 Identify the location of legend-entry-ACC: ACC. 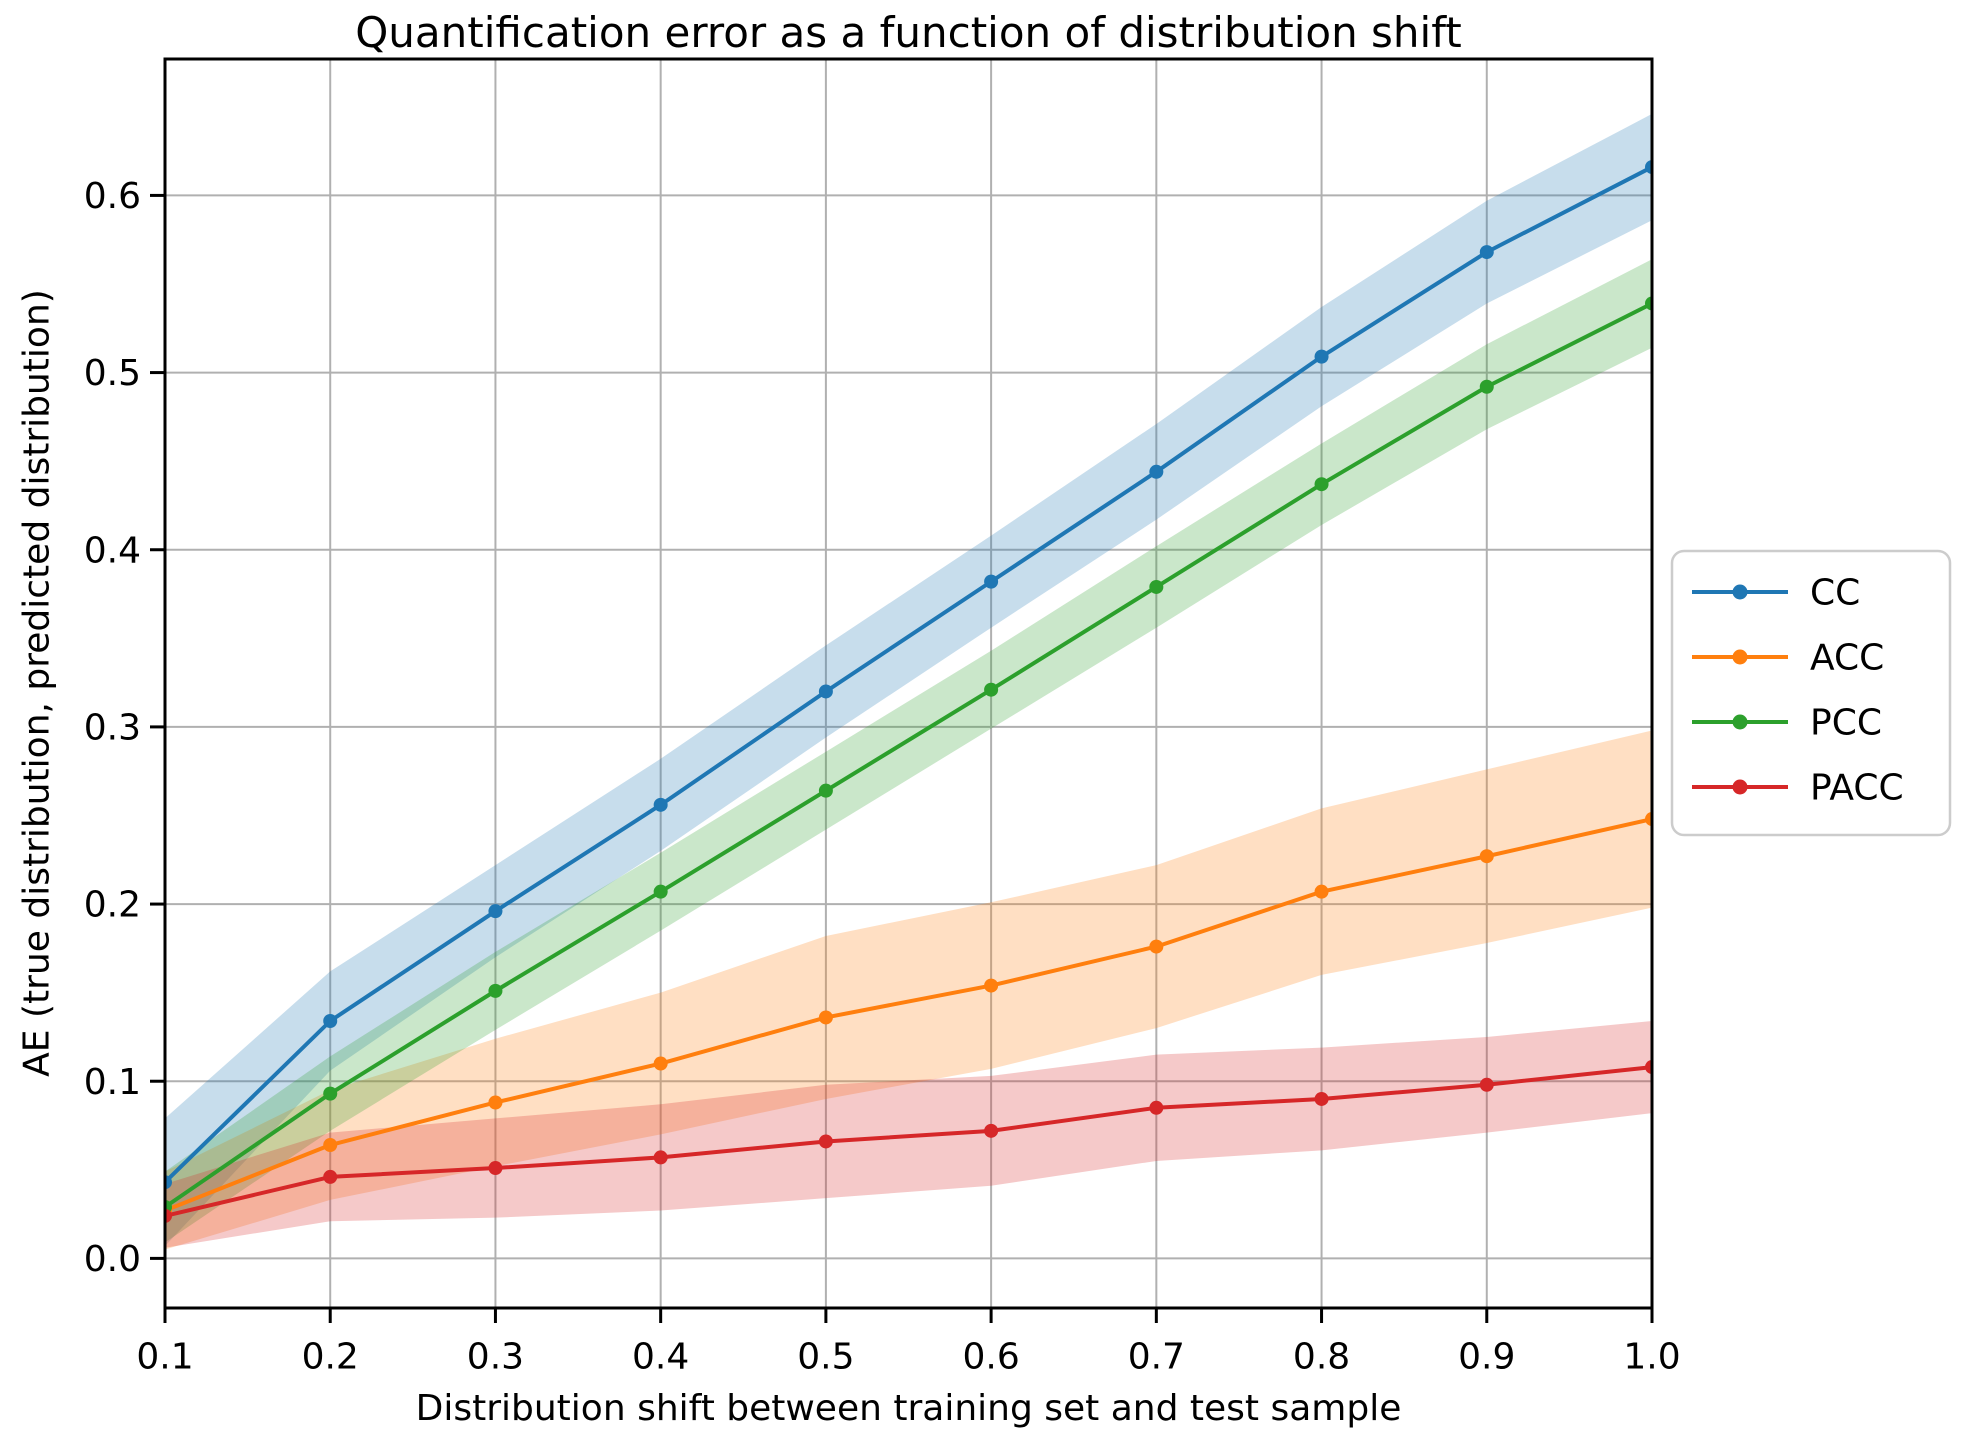
(1788, 658).